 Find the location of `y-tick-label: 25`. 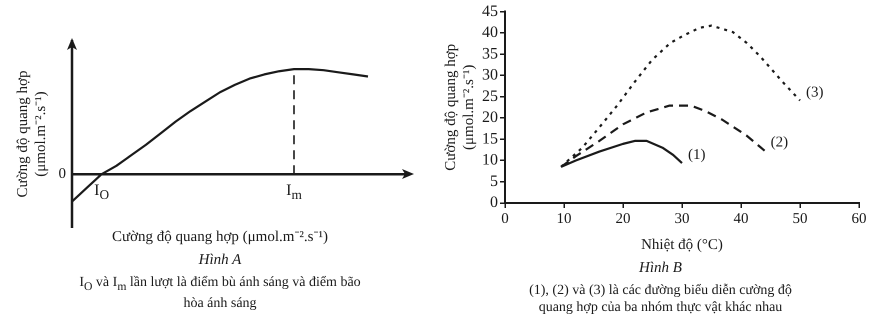

y-tick-label: 25 is located at coordinates (490, 96).